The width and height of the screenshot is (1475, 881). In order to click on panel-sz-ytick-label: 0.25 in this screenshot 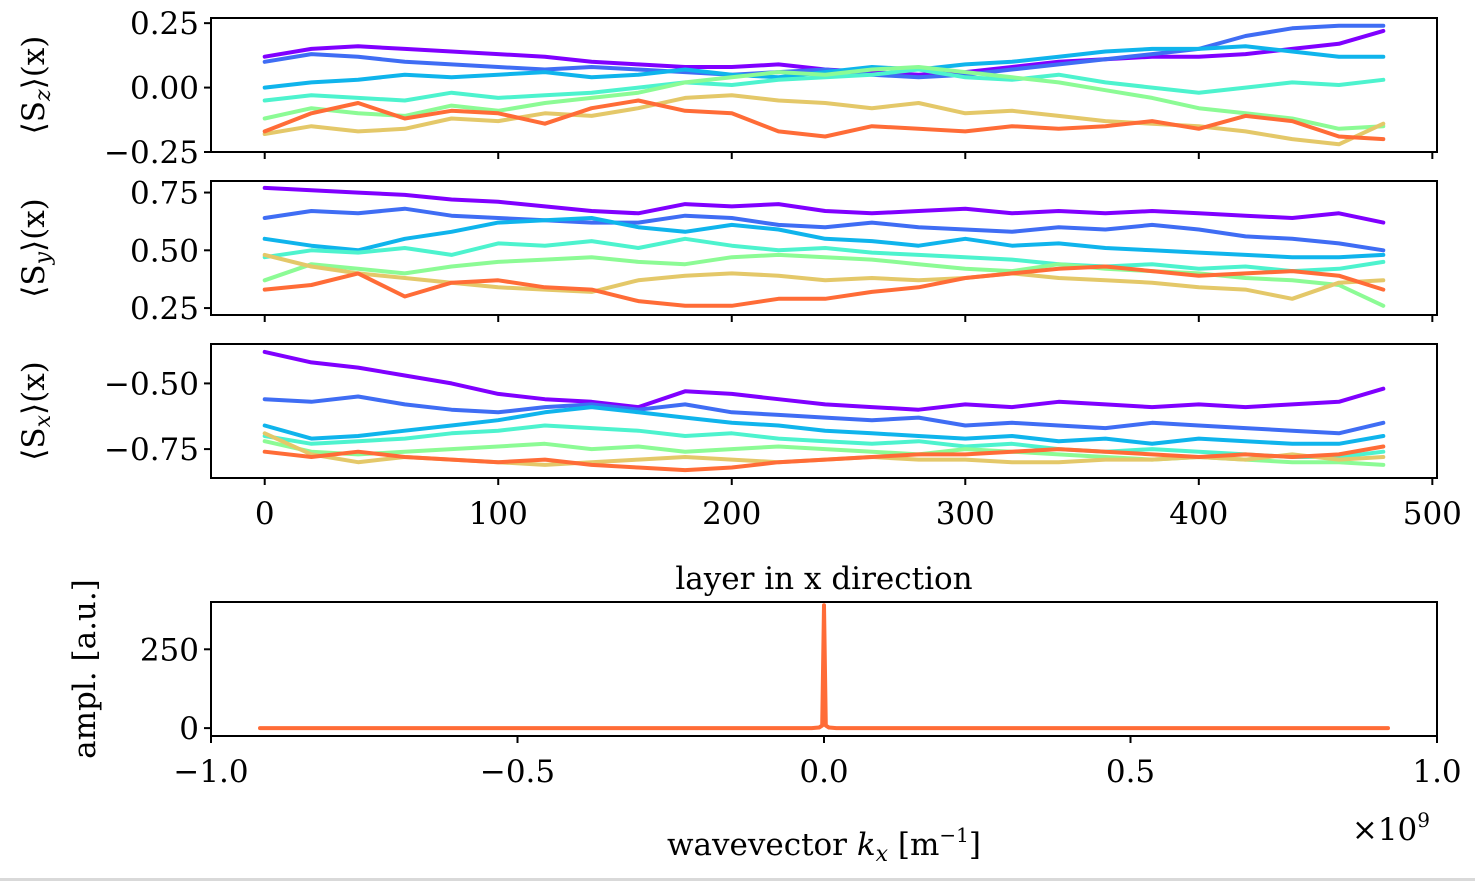, I will do `click(164, 24)`.